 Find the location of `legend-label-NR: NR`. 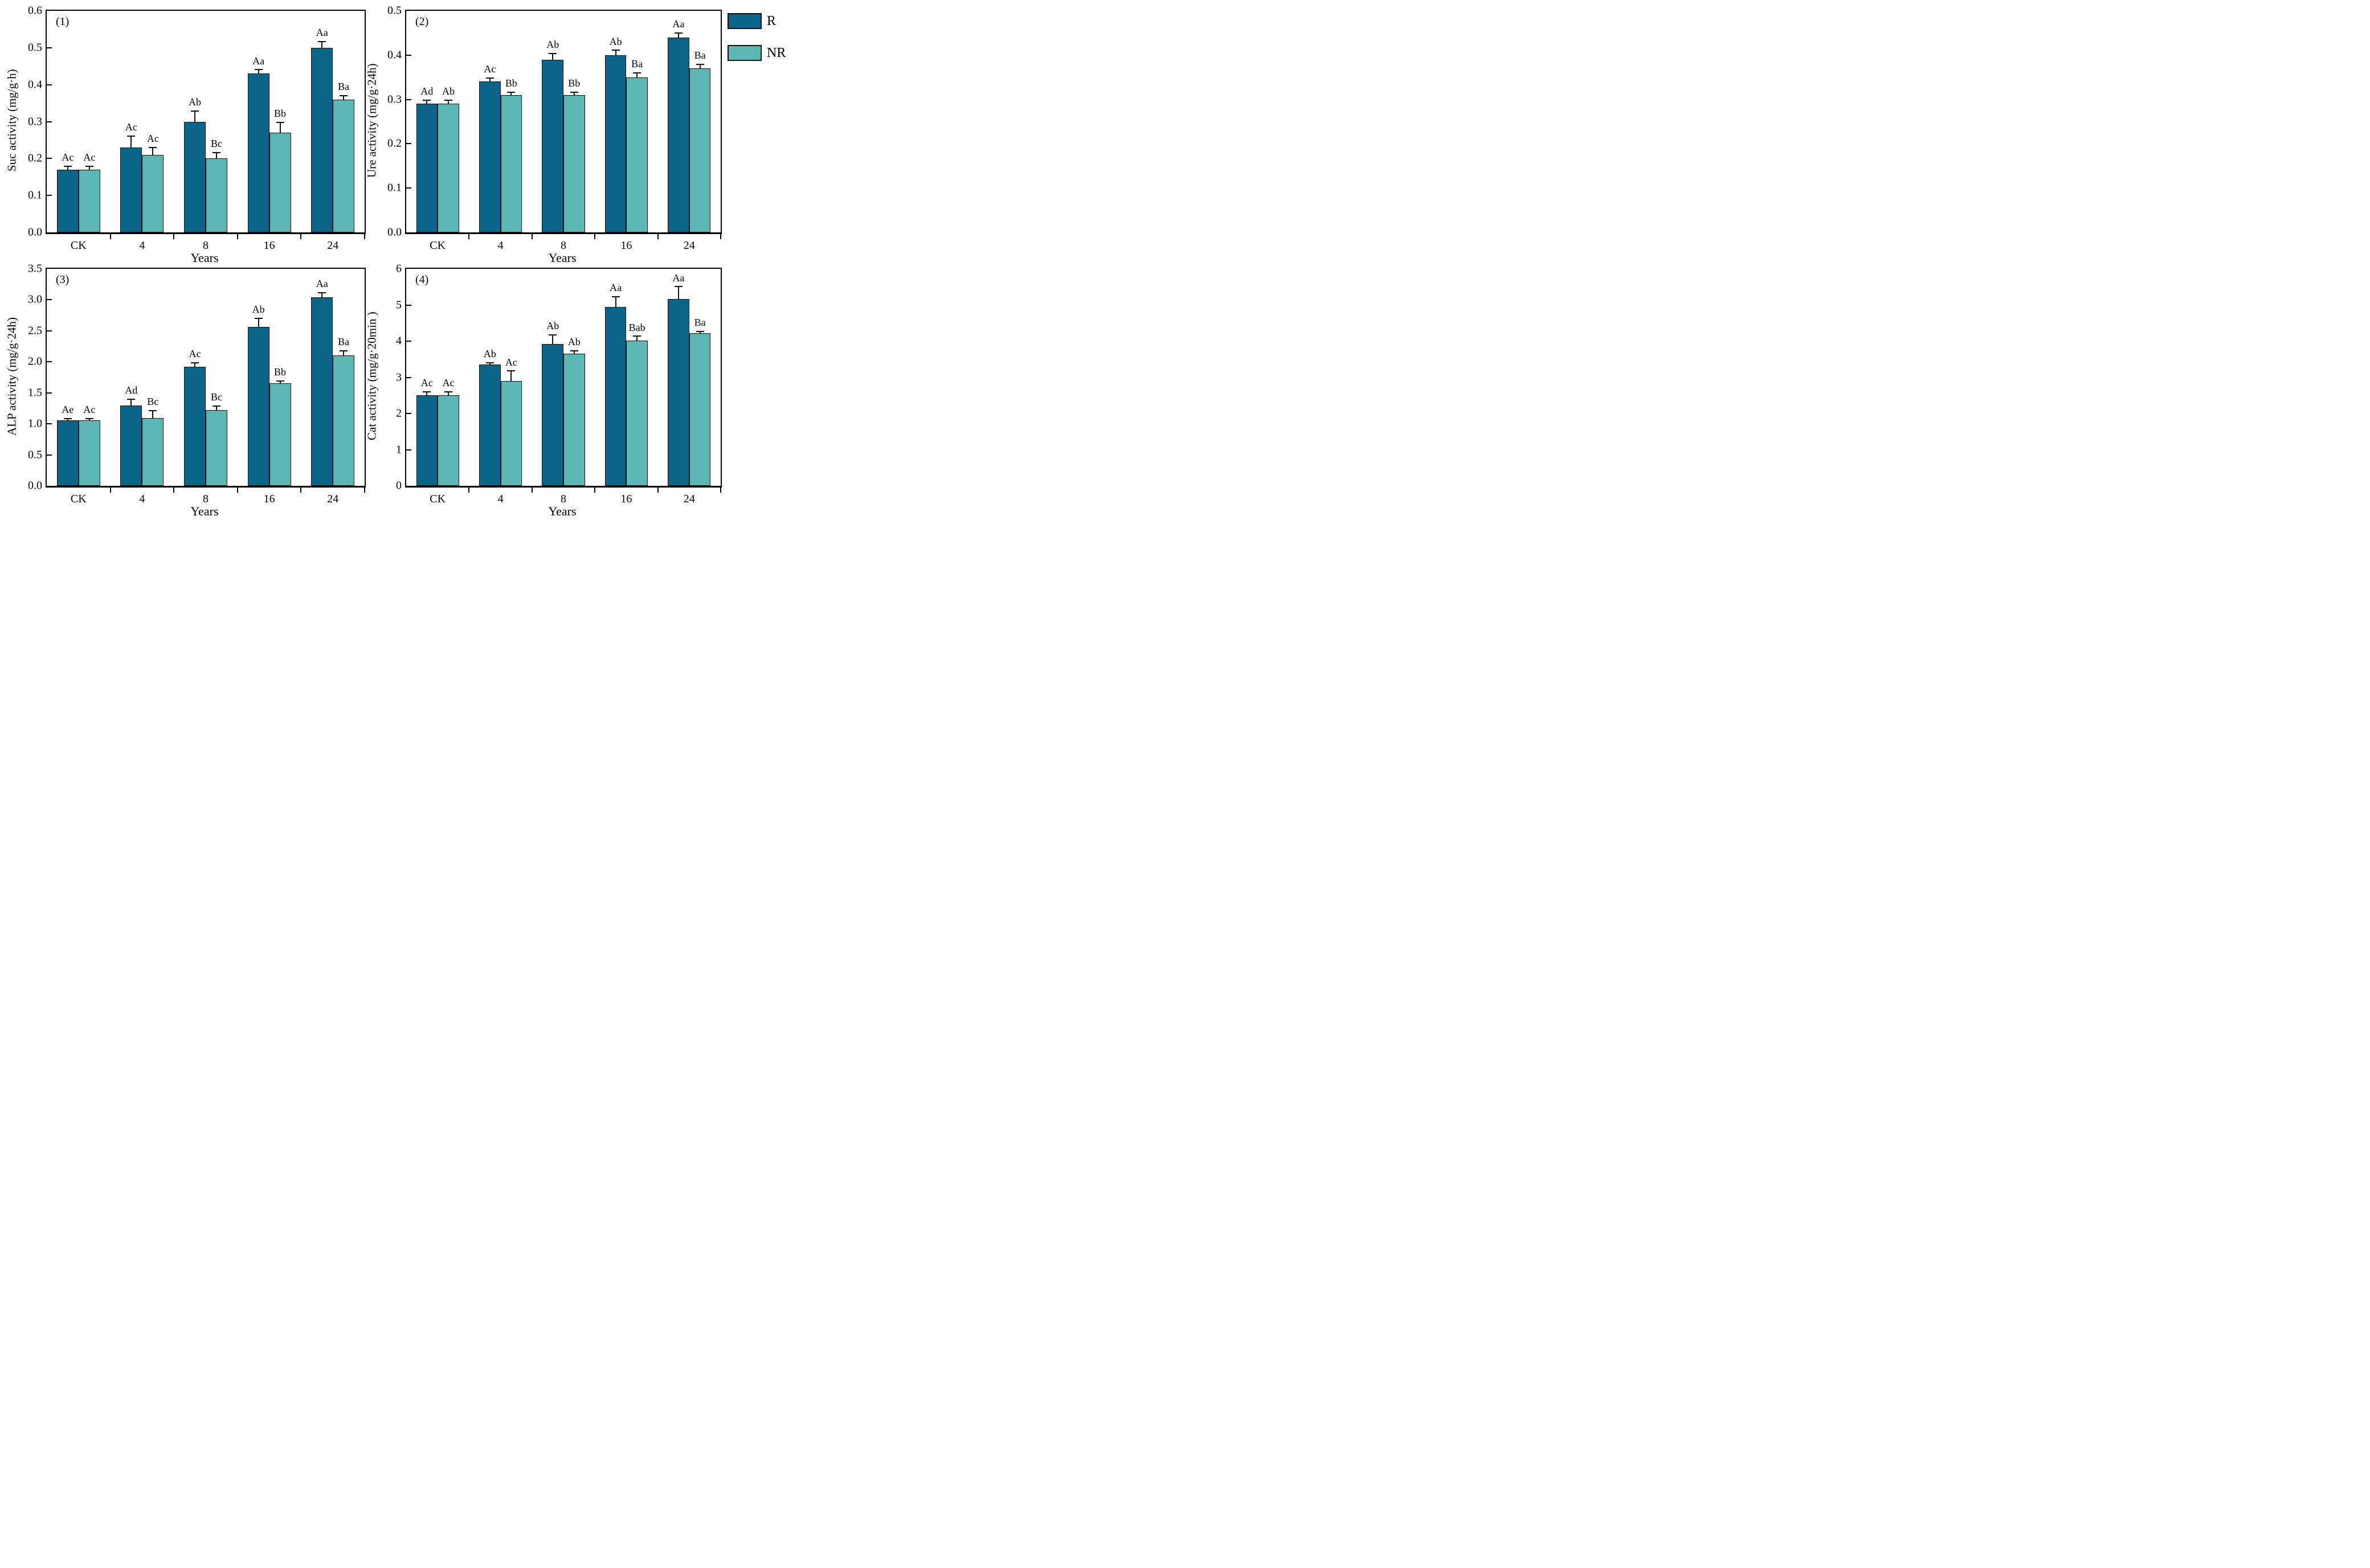

legend-label-NR: NR is located at coordinates (776, 53).